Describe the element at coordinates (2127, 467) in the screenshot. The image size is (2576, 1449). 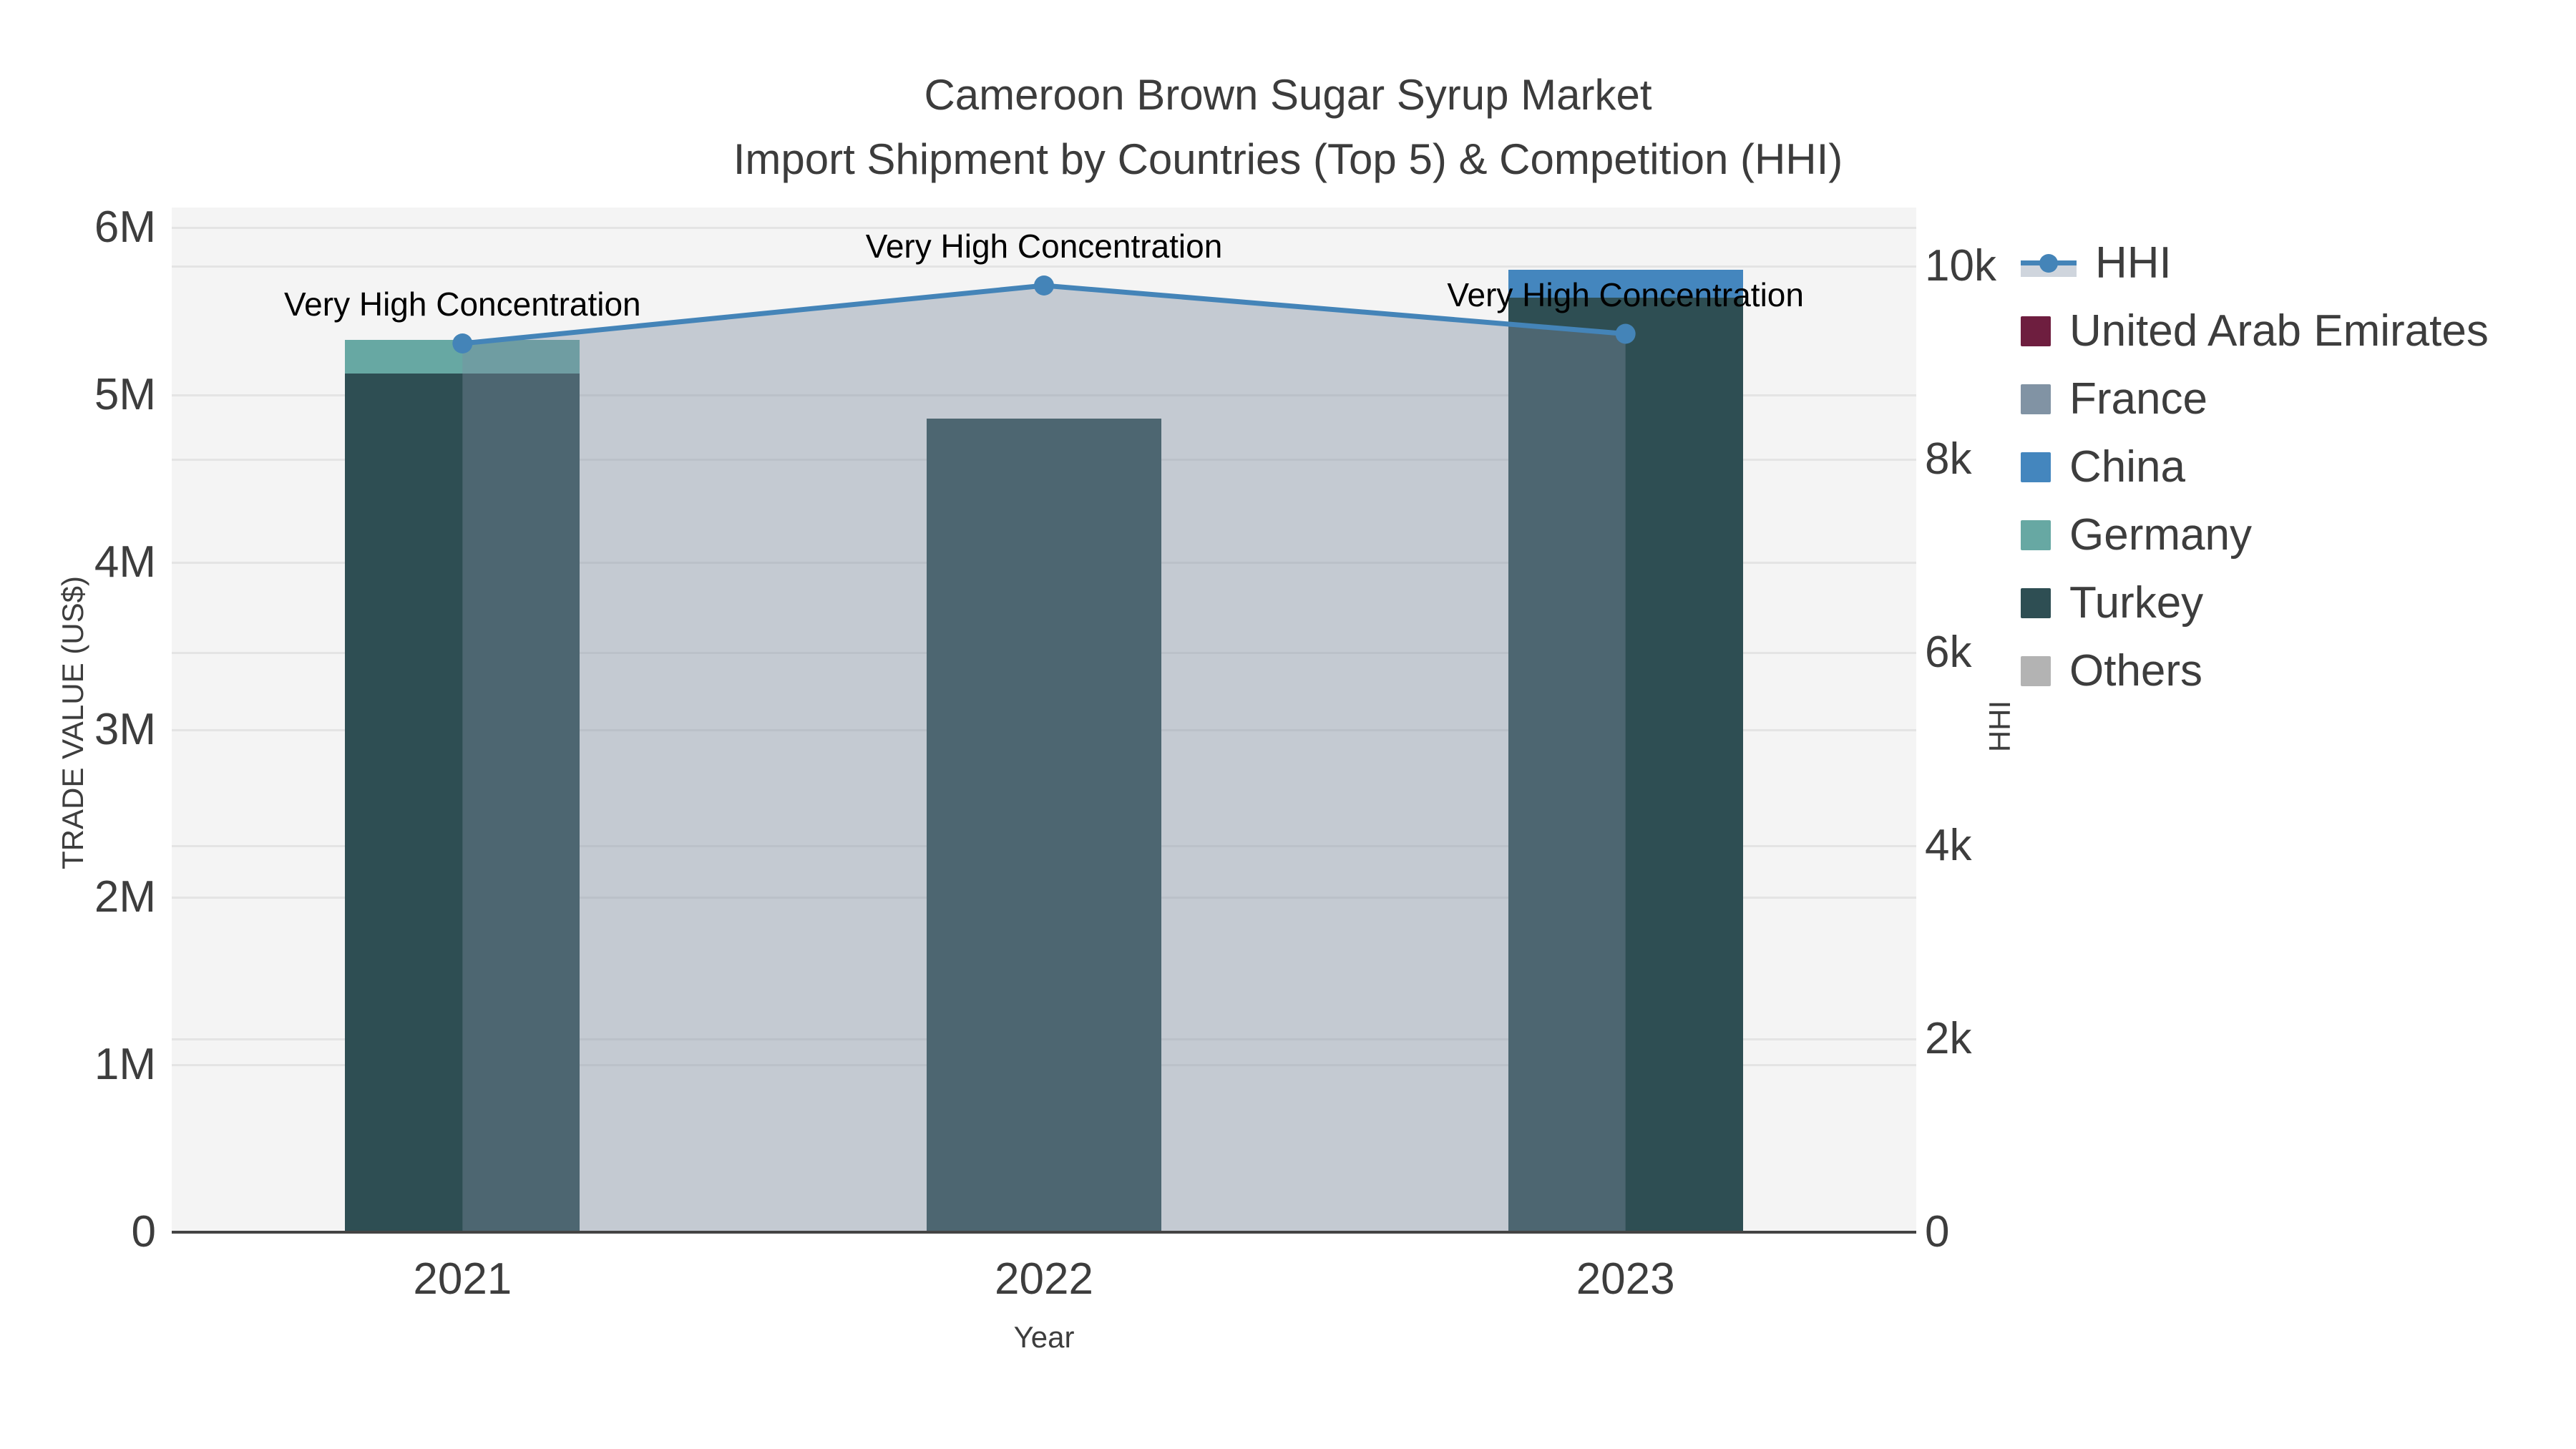
I see `legend-label: China` at that location.